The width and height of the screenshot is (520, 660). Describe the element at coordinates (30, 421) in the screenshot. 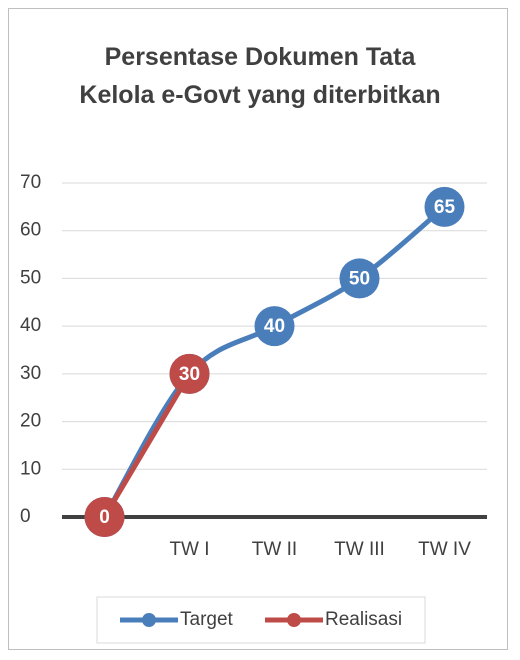

I see `y-tick-label: 20` at that location.